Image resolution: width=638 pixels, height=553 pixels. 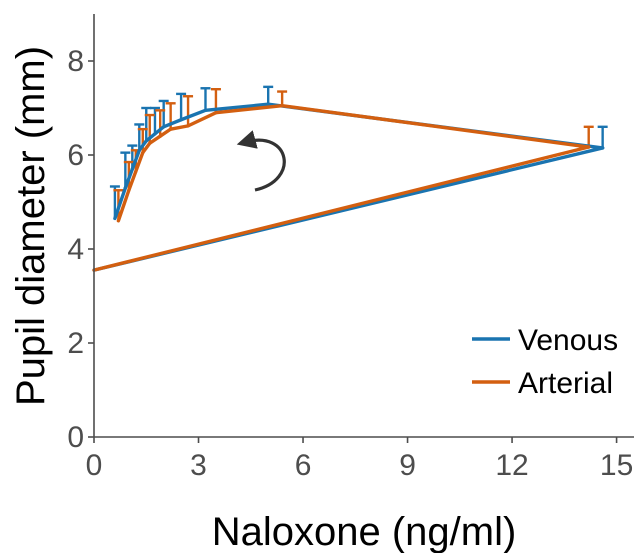 What do you see at coordinates (303, 465) in the screenshot?
I see `x-tick-label: 6` at bounding box center [303, 465].